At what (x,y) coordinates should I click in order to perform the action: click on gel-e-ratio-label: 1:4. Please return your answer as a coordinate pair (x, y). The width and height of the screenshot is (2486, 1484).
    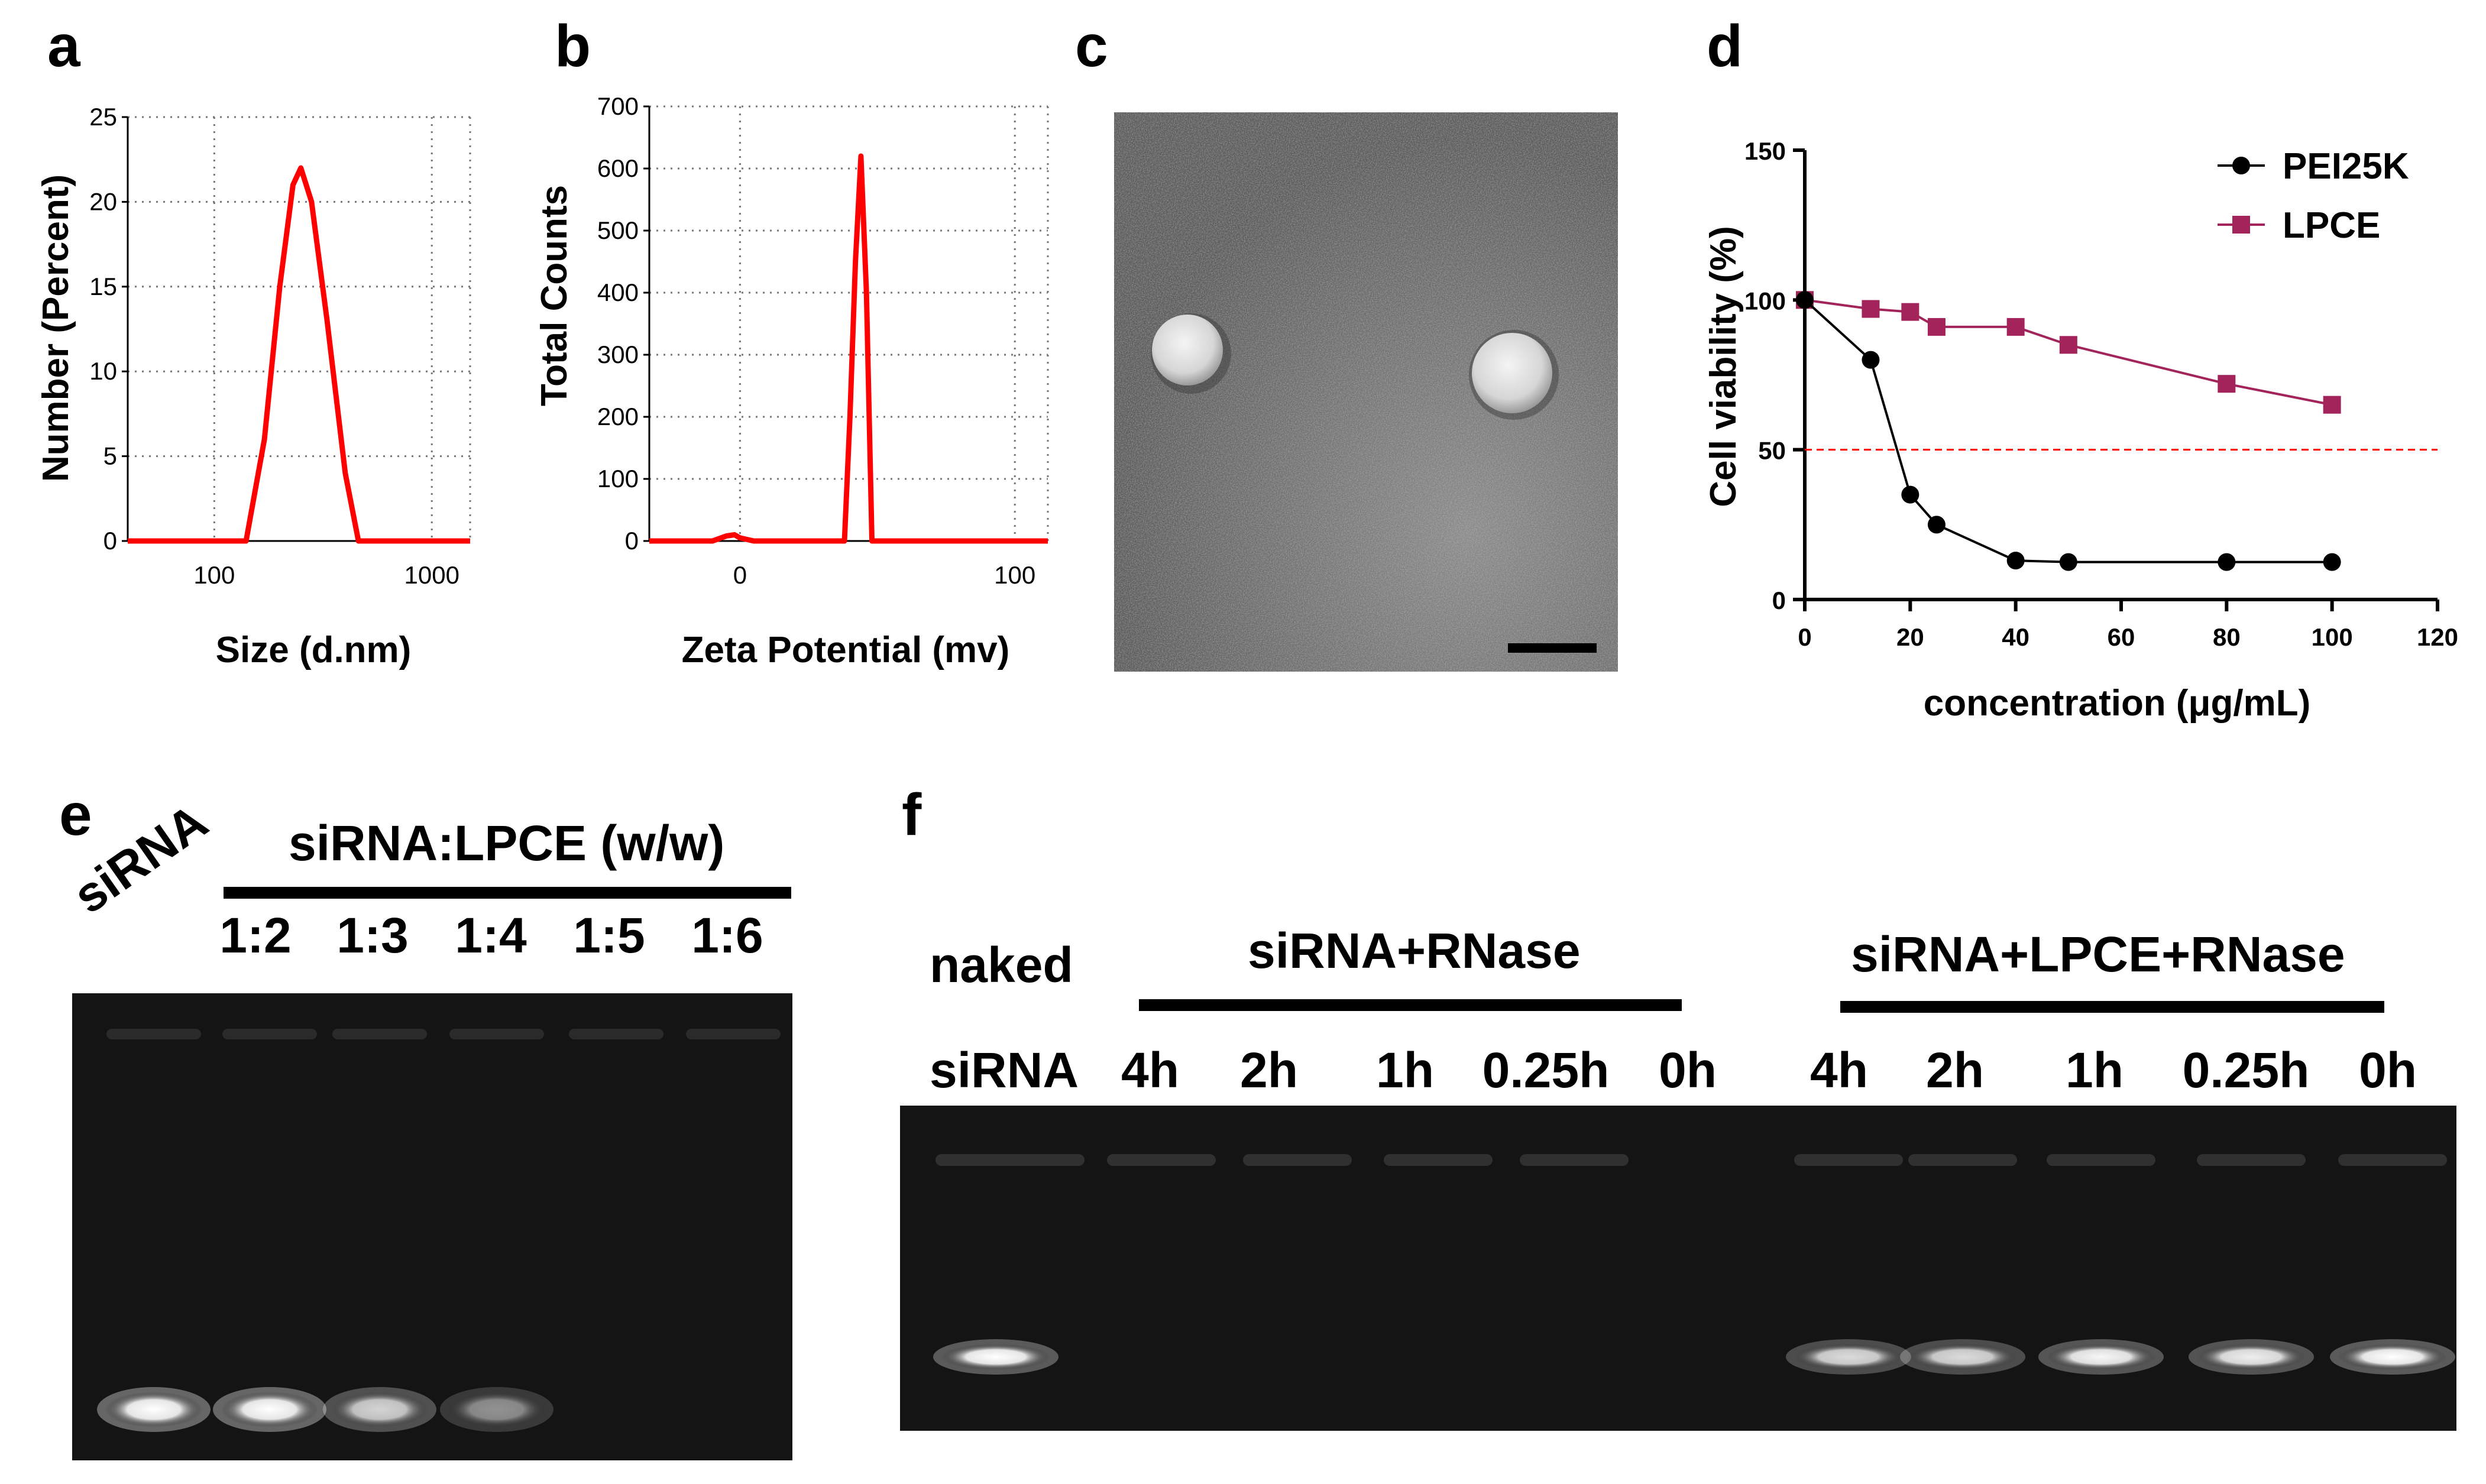
    Looking at the image, I should click on (491, 935).